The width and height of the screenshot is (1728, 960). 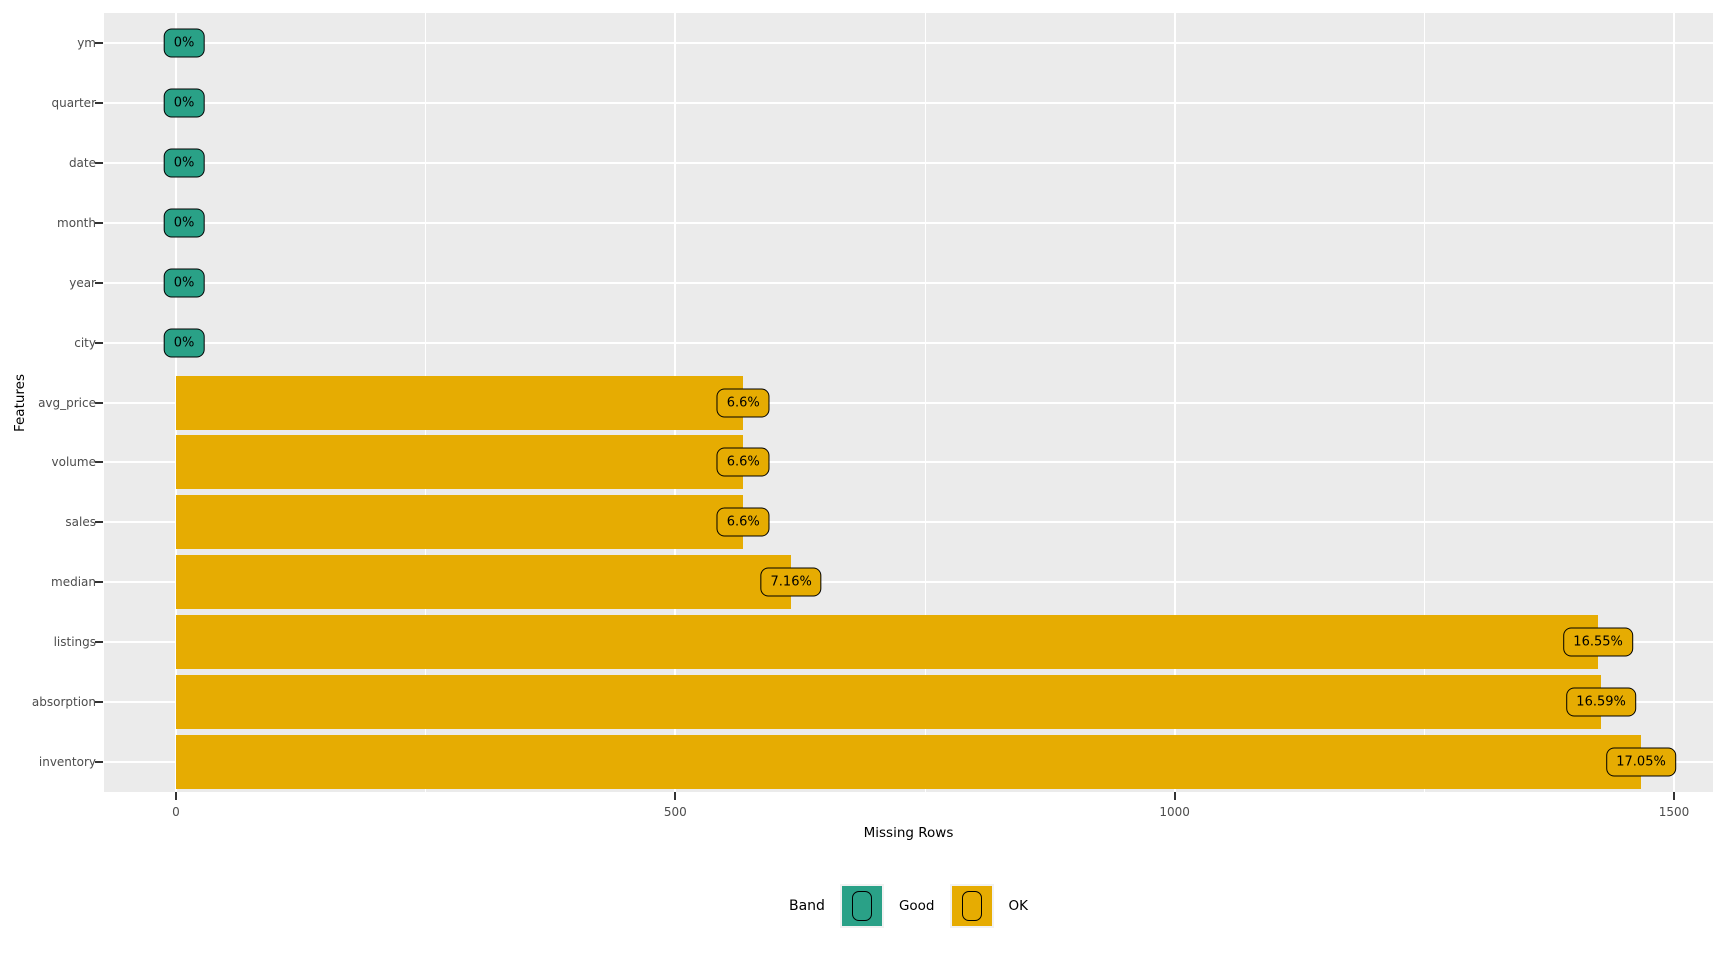 What do you see at coordinates (791, 582) in the screenshot?
I see `bar-value-label: 7.16%` at bounding box center [791, 582].